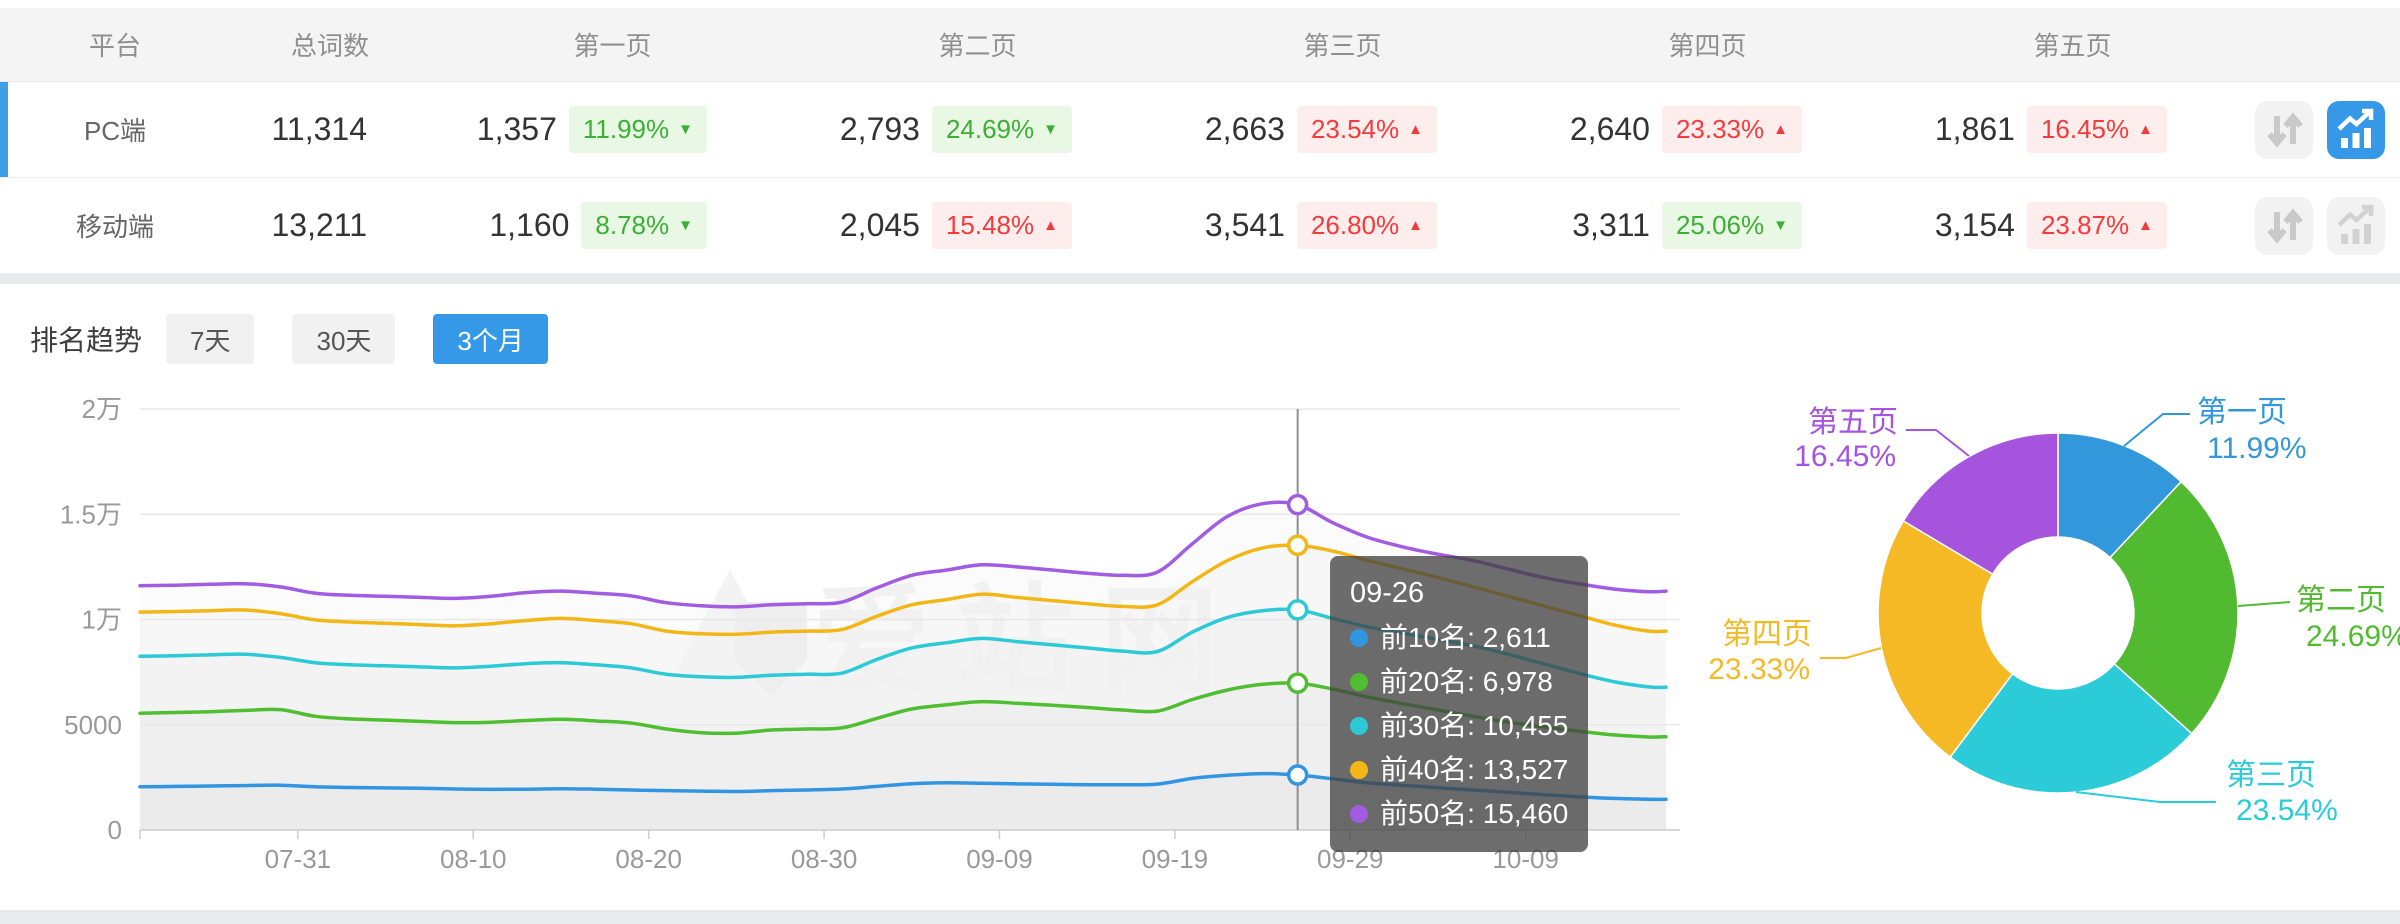 This screenshot has height=924, width=2400. Describe the element at coordinates (1244, 225) in the screenshot. I see `page-3-count: 3,541` at that location.